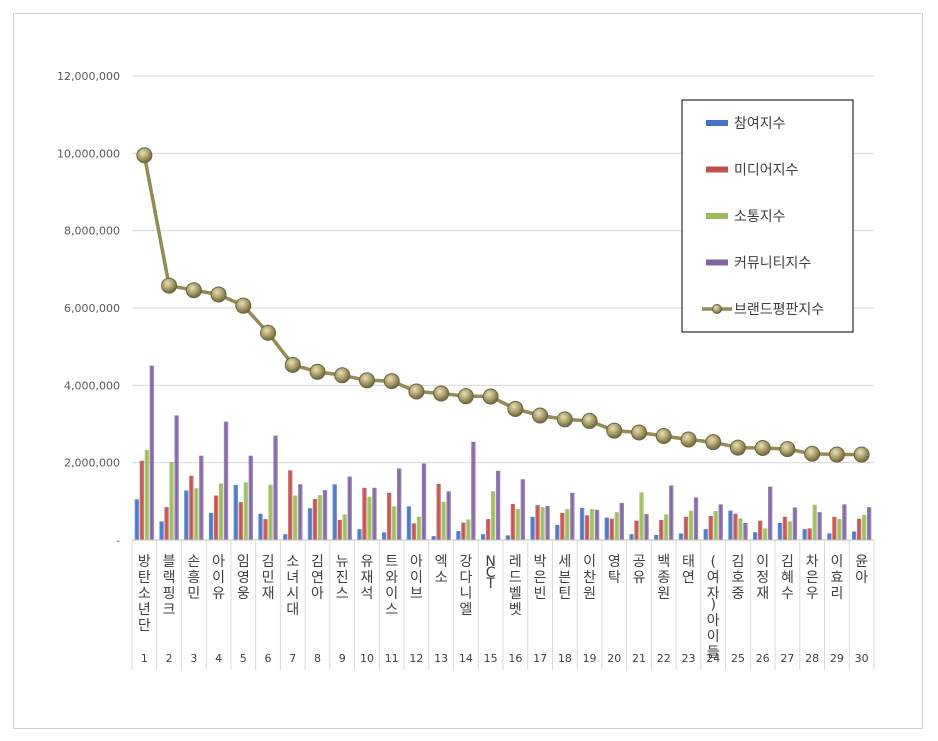 The height and width of the screenshot is (741, 938). What do you see at coordinates (317, 658) in the screenshot?
I see `rank-label: 8` at bounding box center [317, 658].